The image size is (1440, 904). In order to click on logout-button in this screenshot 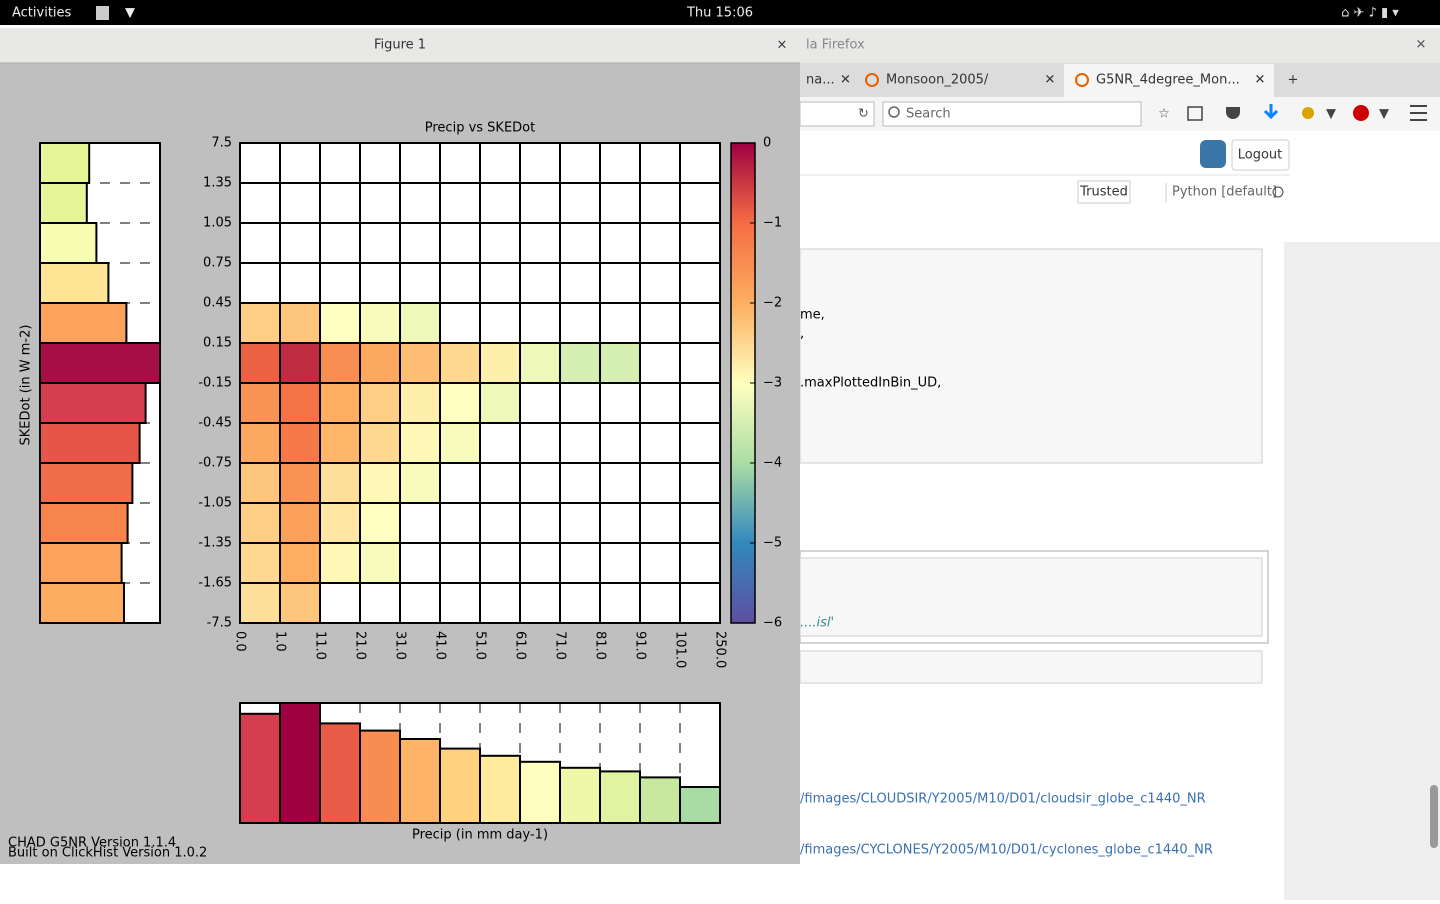, I will do `click(1260, 155)`.